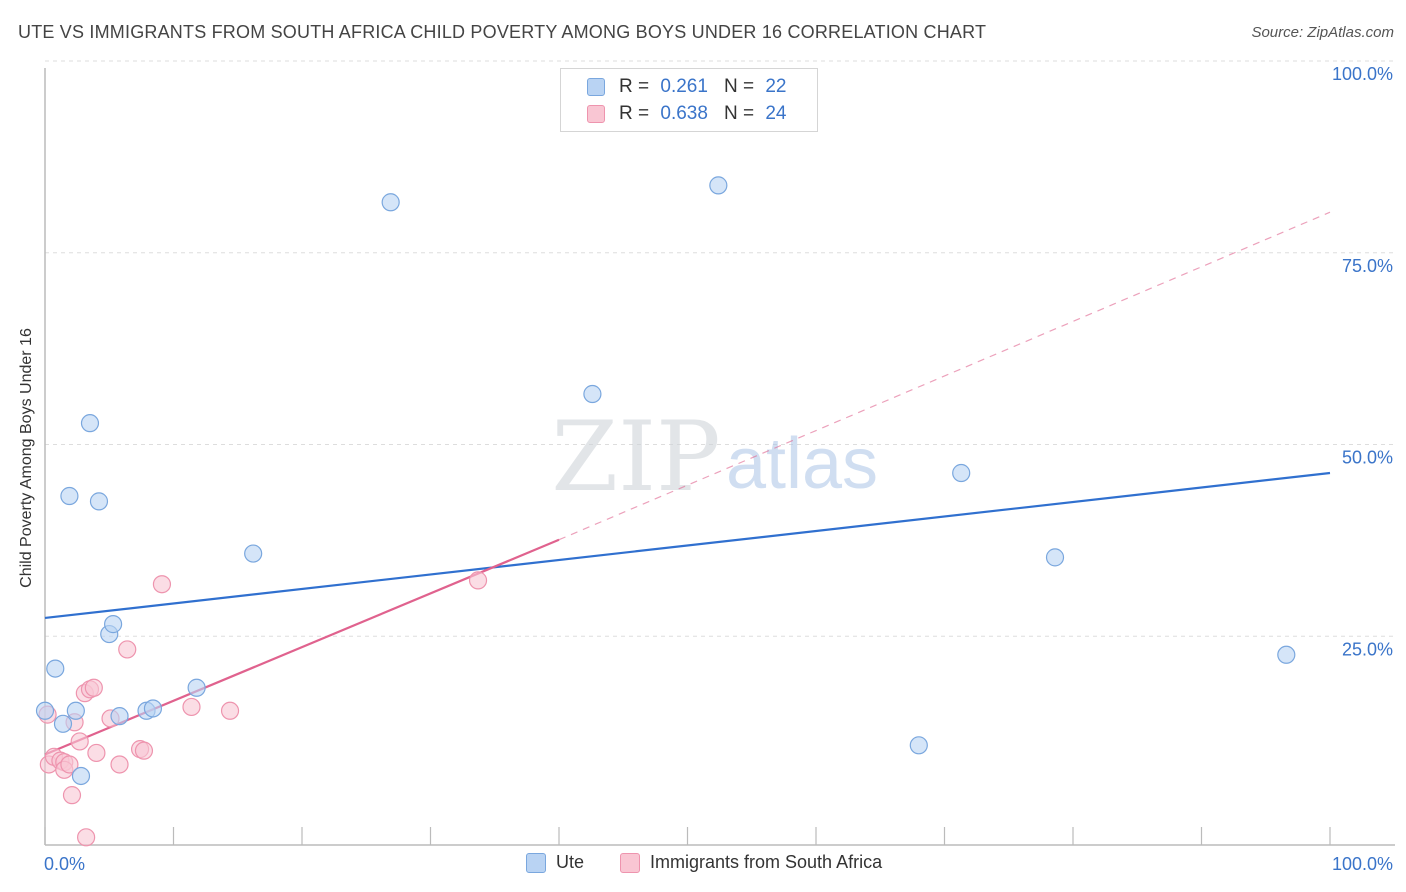  What do you see at coordinates (1367, 649) in the screenshot?
I see `y-tick-label: 25.0%` at bounding box center [1367, 649].